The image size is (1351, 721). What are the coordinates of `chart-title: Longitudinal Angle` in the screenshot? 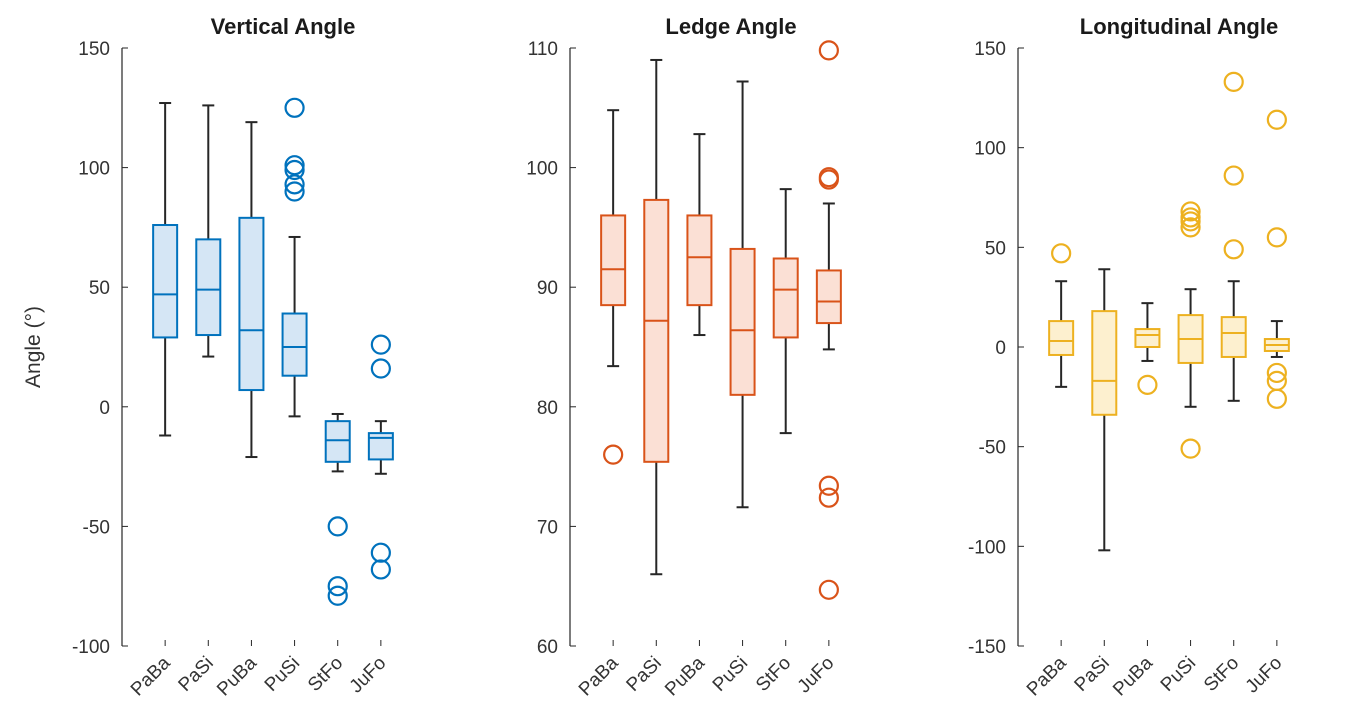 It's located at (1179, 26).